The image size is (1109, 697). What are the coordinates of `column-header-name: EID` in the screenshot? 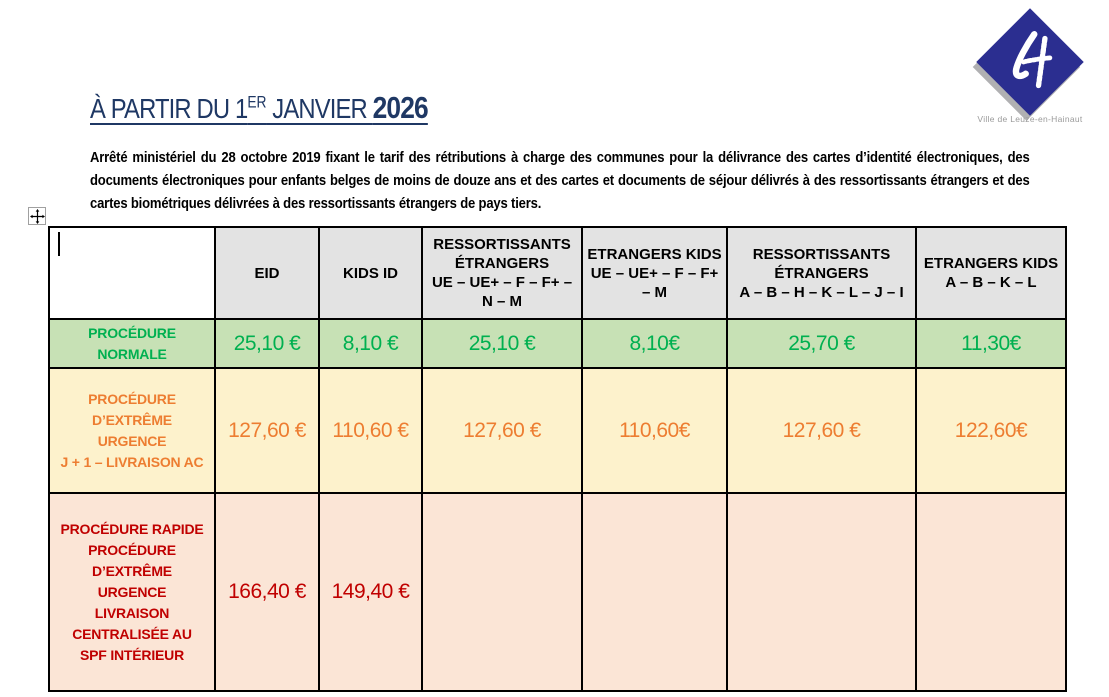 It's located at (267, 273).